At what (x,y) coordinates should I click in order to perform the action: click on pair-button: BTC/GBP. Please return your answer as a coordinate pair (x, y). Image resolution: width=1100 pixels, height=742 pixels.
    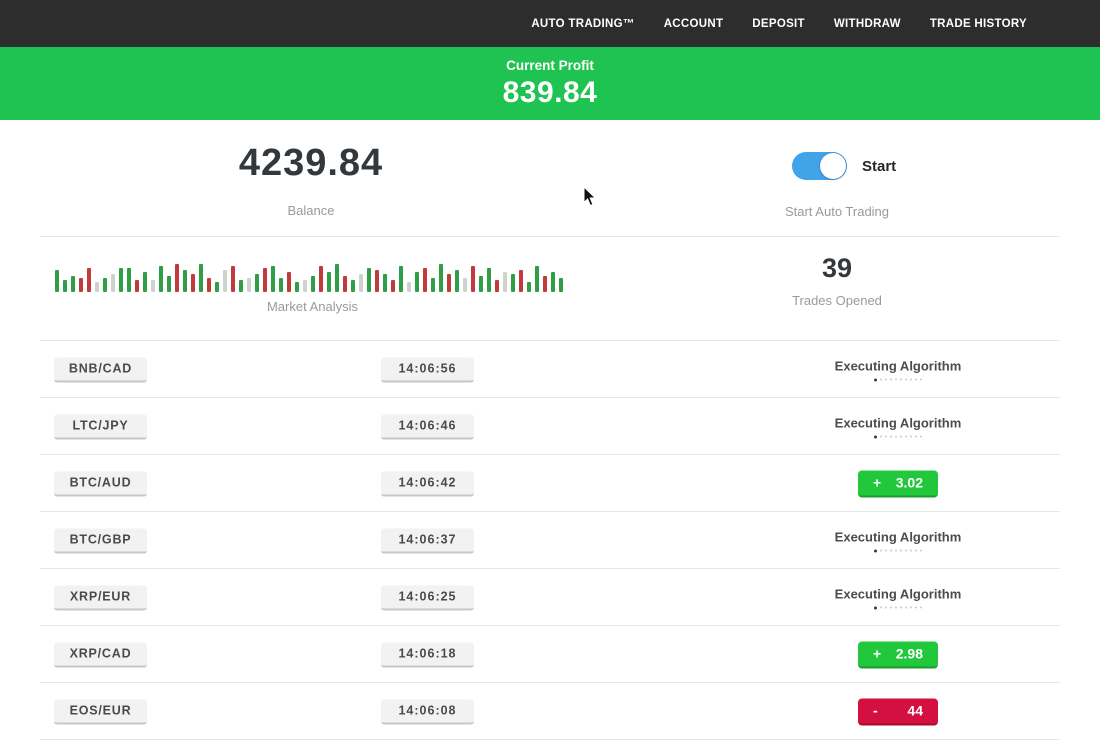
    Looking at the image, I should click on (100, 540).